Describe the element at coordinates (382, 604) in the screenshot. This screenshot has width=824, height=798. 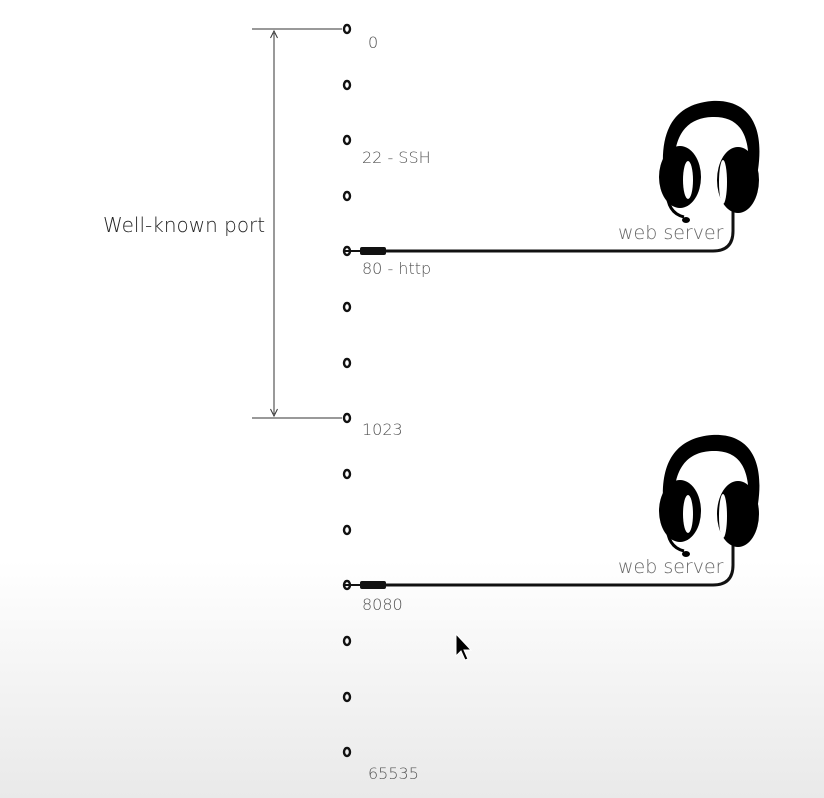
I see `port-label-8080: 8080` at that location.